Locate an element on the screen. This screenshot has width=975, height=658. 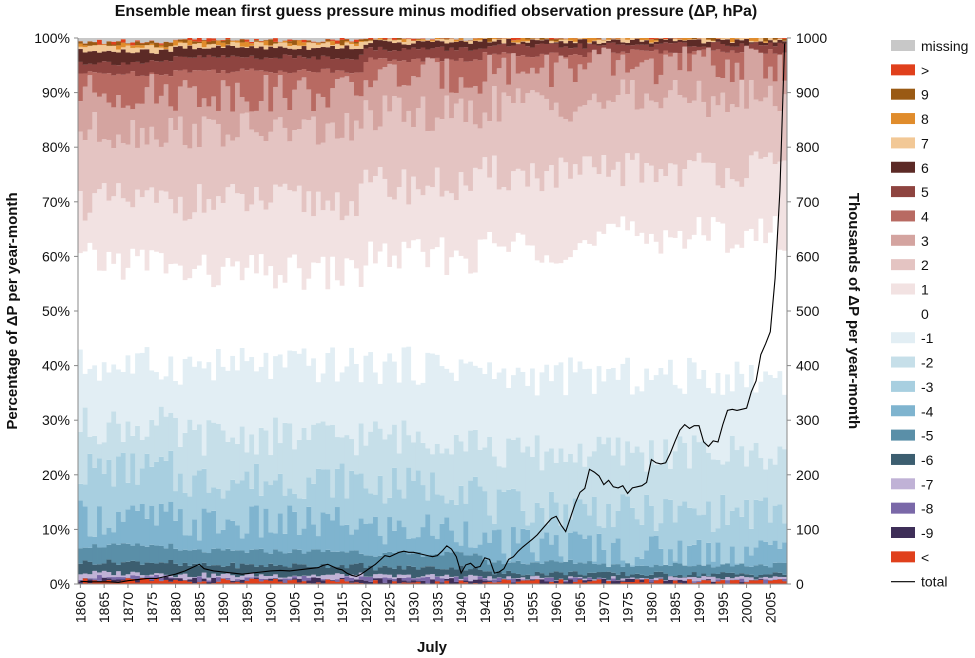
bar-1964 is located at coordinates (575, 311).